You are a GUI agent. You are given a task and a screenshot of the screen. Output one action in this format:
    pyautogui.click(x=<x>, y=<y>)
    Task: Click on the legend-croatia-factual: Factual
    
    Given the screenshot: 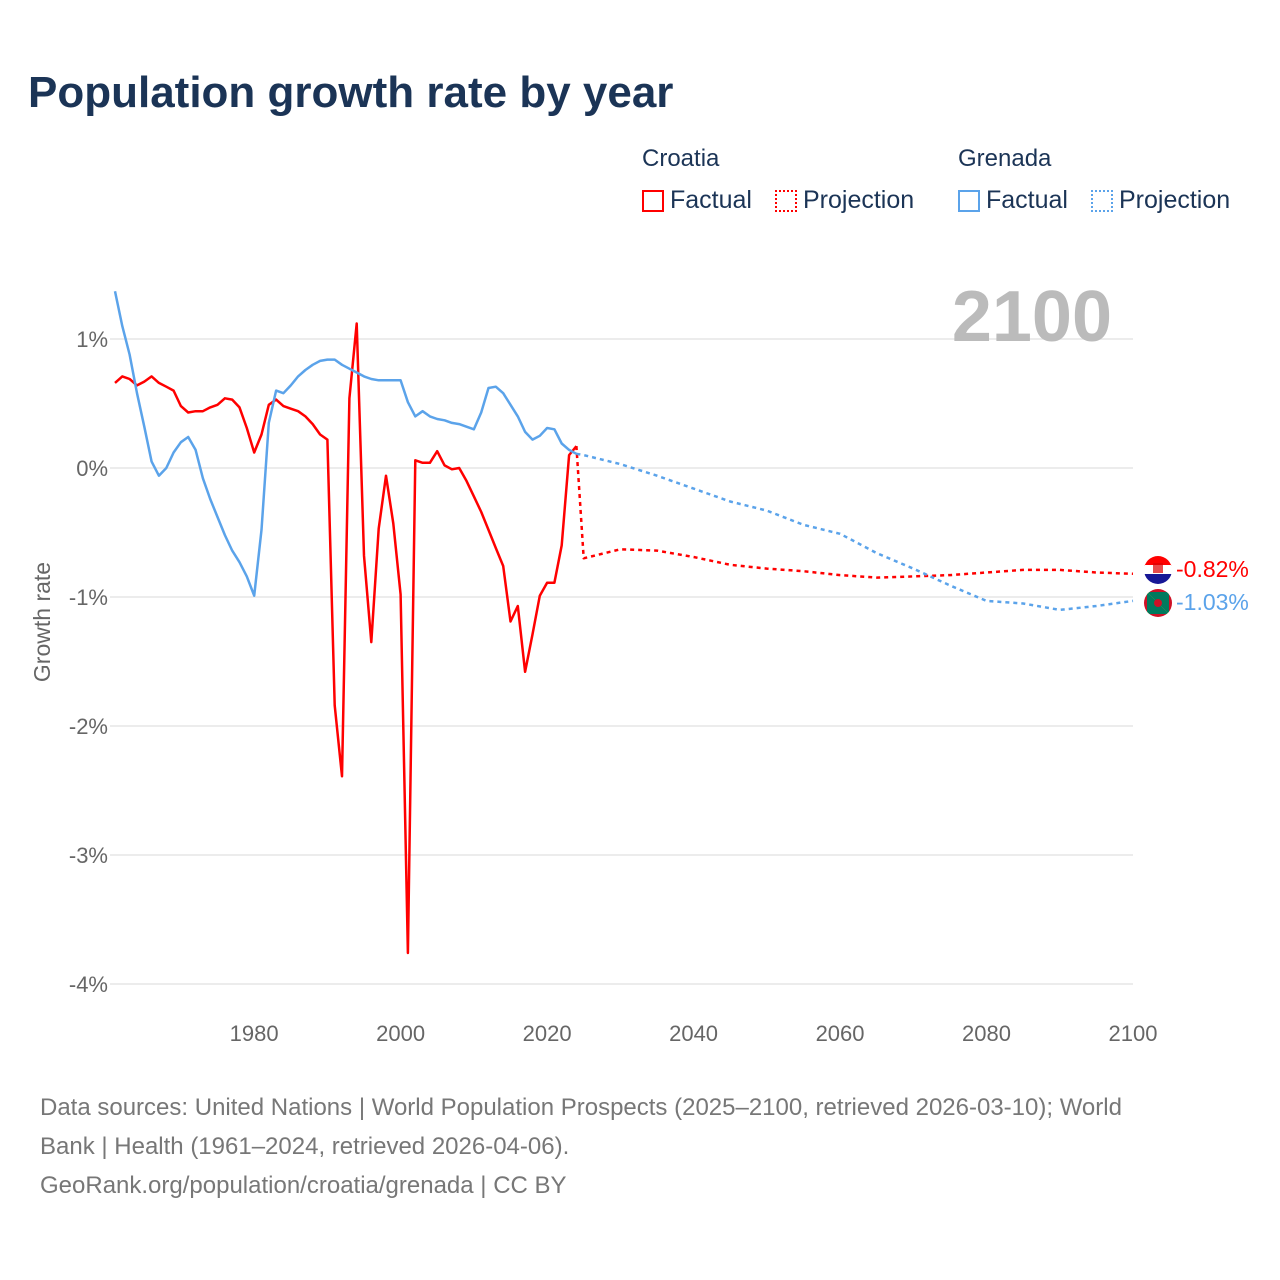 What is the action you would take?
    pyautogui.click(x=697, y=200)
    